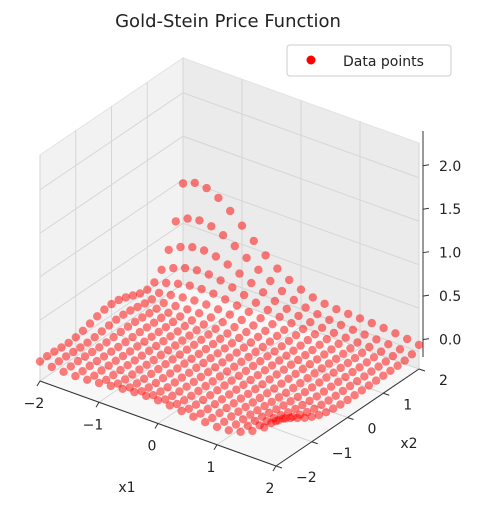 The width and height of the screenshot is (491, 518). I want to click on legend: Data points, so click(369, 60).